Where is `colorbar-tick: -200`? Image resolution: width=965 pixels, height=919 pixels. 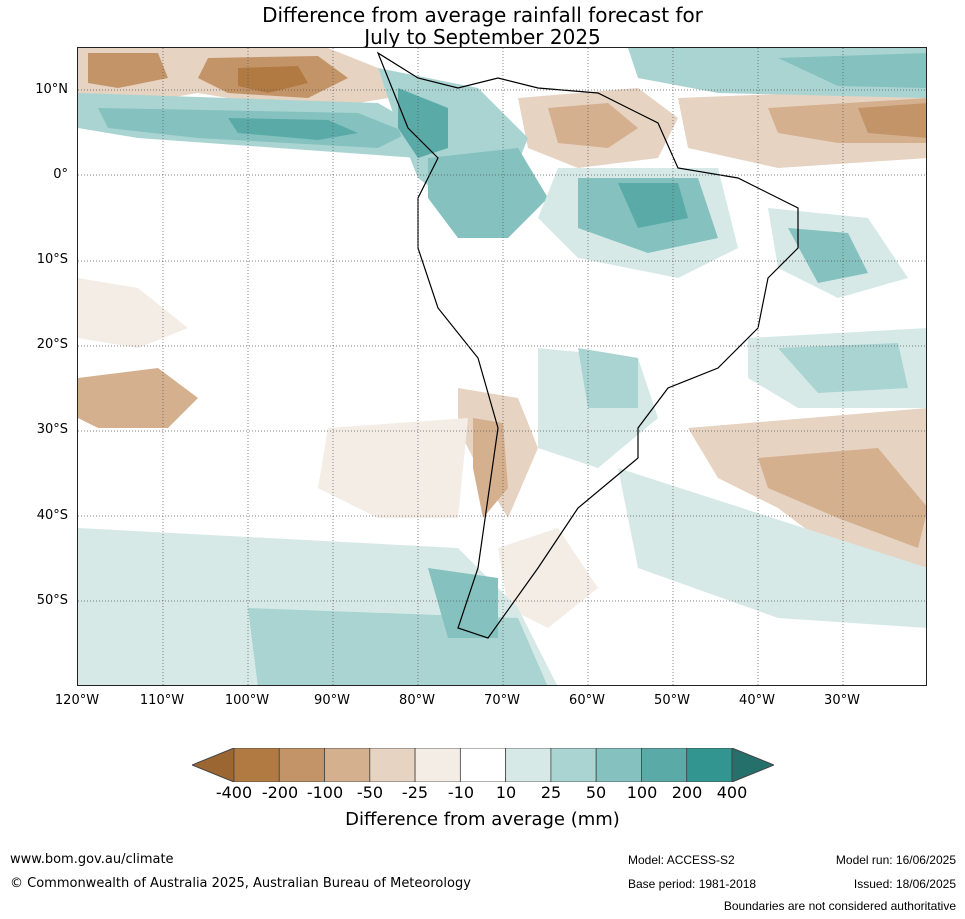 colorbar-tick: -200 is located at coordinates (280, 792).